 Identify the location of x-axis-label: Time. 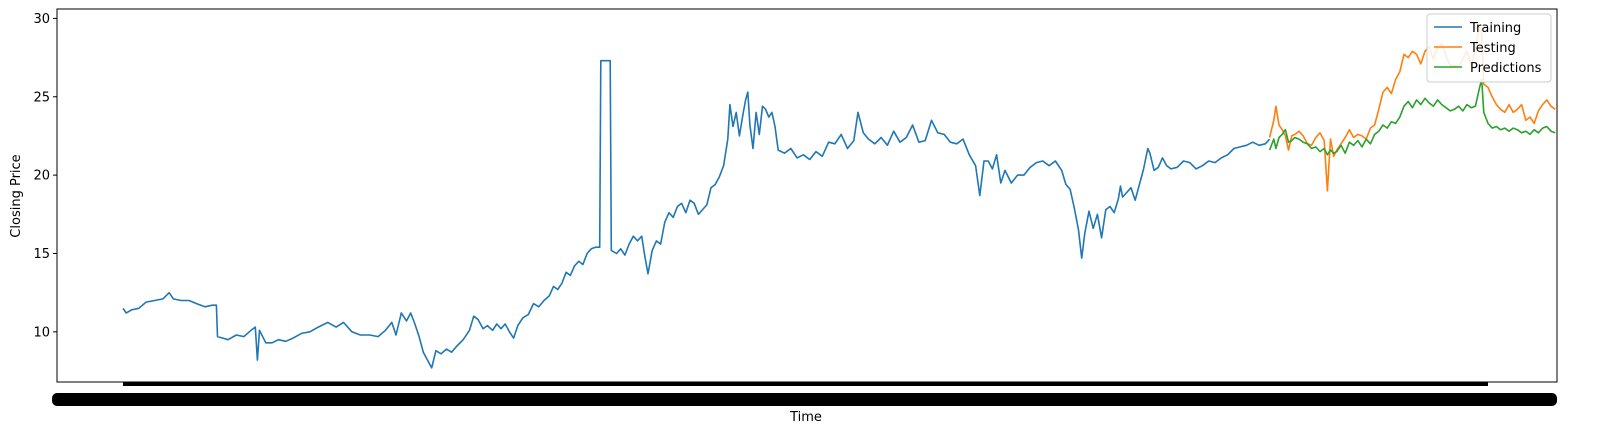
(805, 417).